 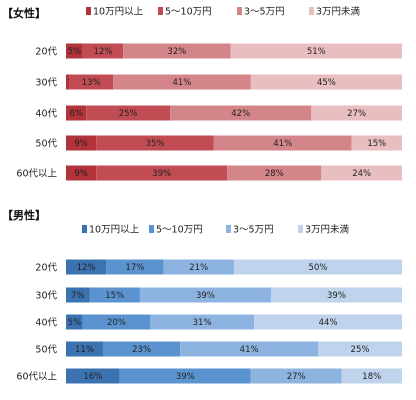 What do you see at coordinates (24, 13) in the screenshot?
I see `female-chart-title: 【女性】` at bounding box center [24, 13].